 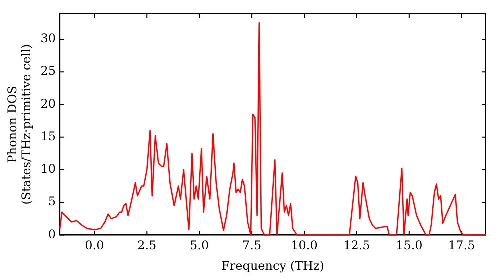 What do you see at coordinates (19, 124) in the screenshot?
I see `y-axis-title: Phonon DOS (States/THz·primitive cell)` at bounding box center [19, 124].